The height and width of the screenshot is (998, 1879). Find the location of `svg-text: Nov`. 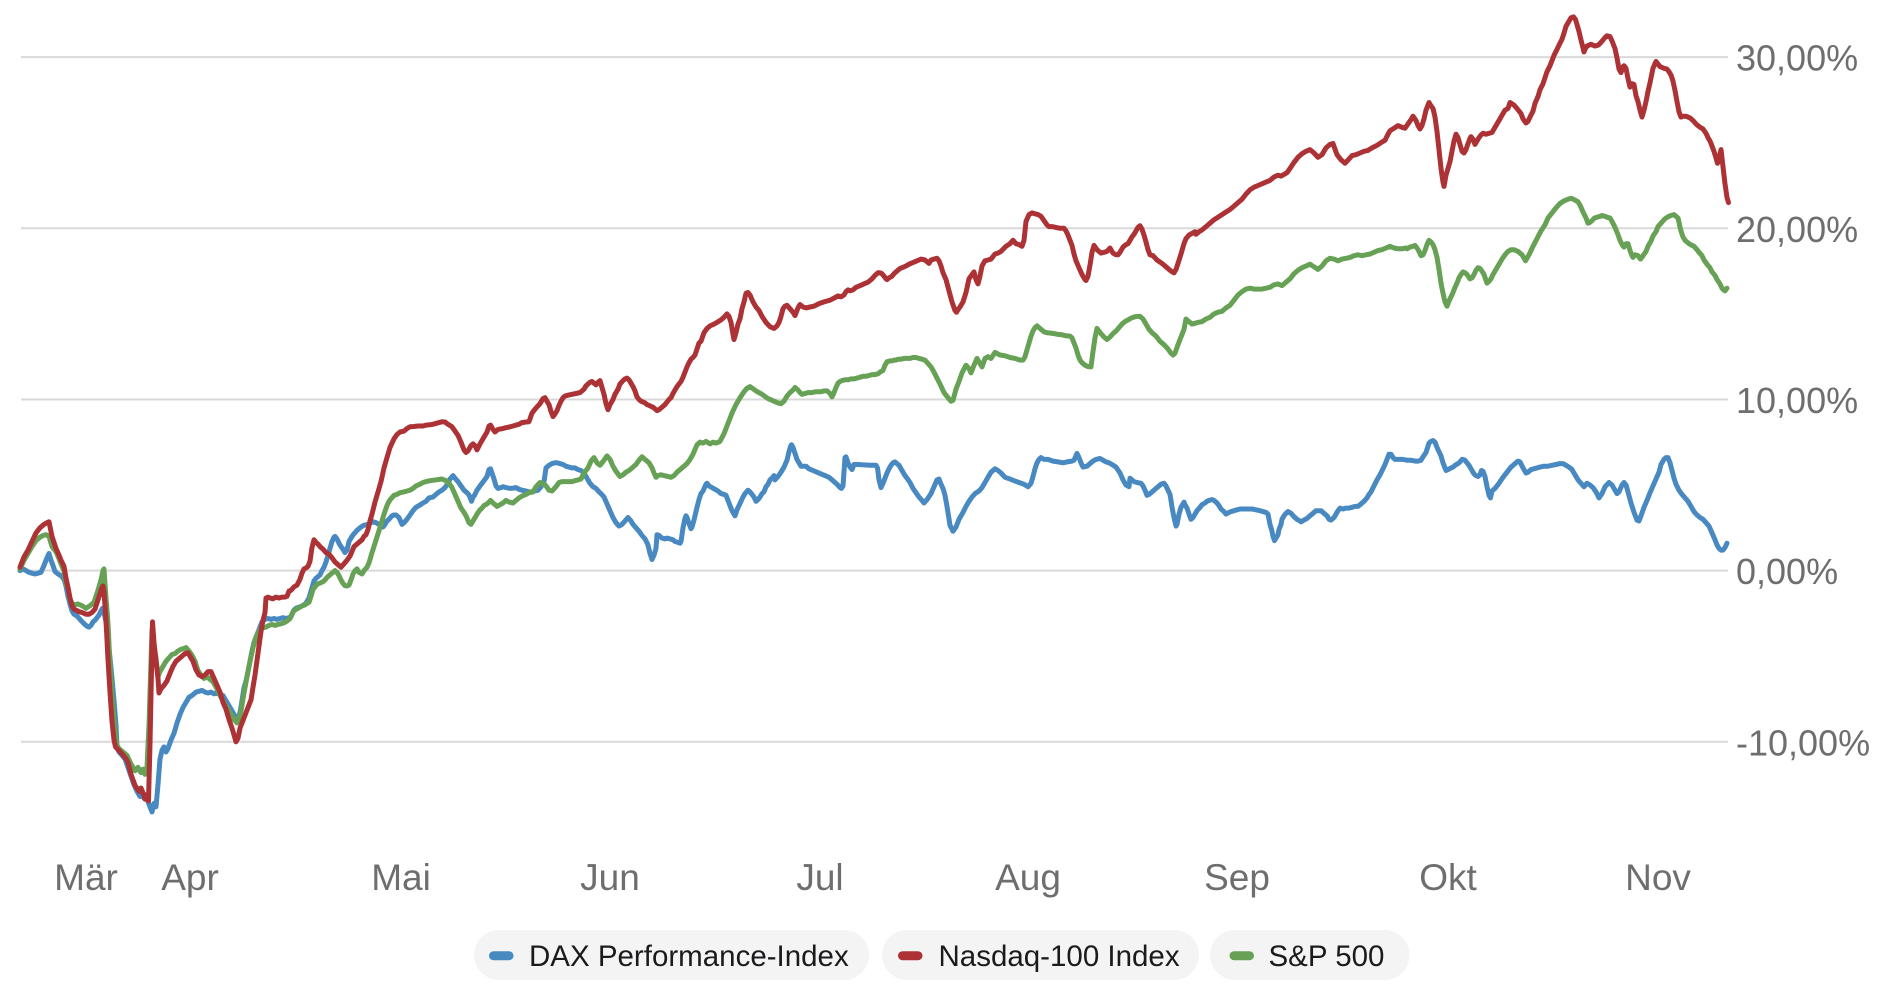

svg-text: Nov is located at coordinates (1658, 877).